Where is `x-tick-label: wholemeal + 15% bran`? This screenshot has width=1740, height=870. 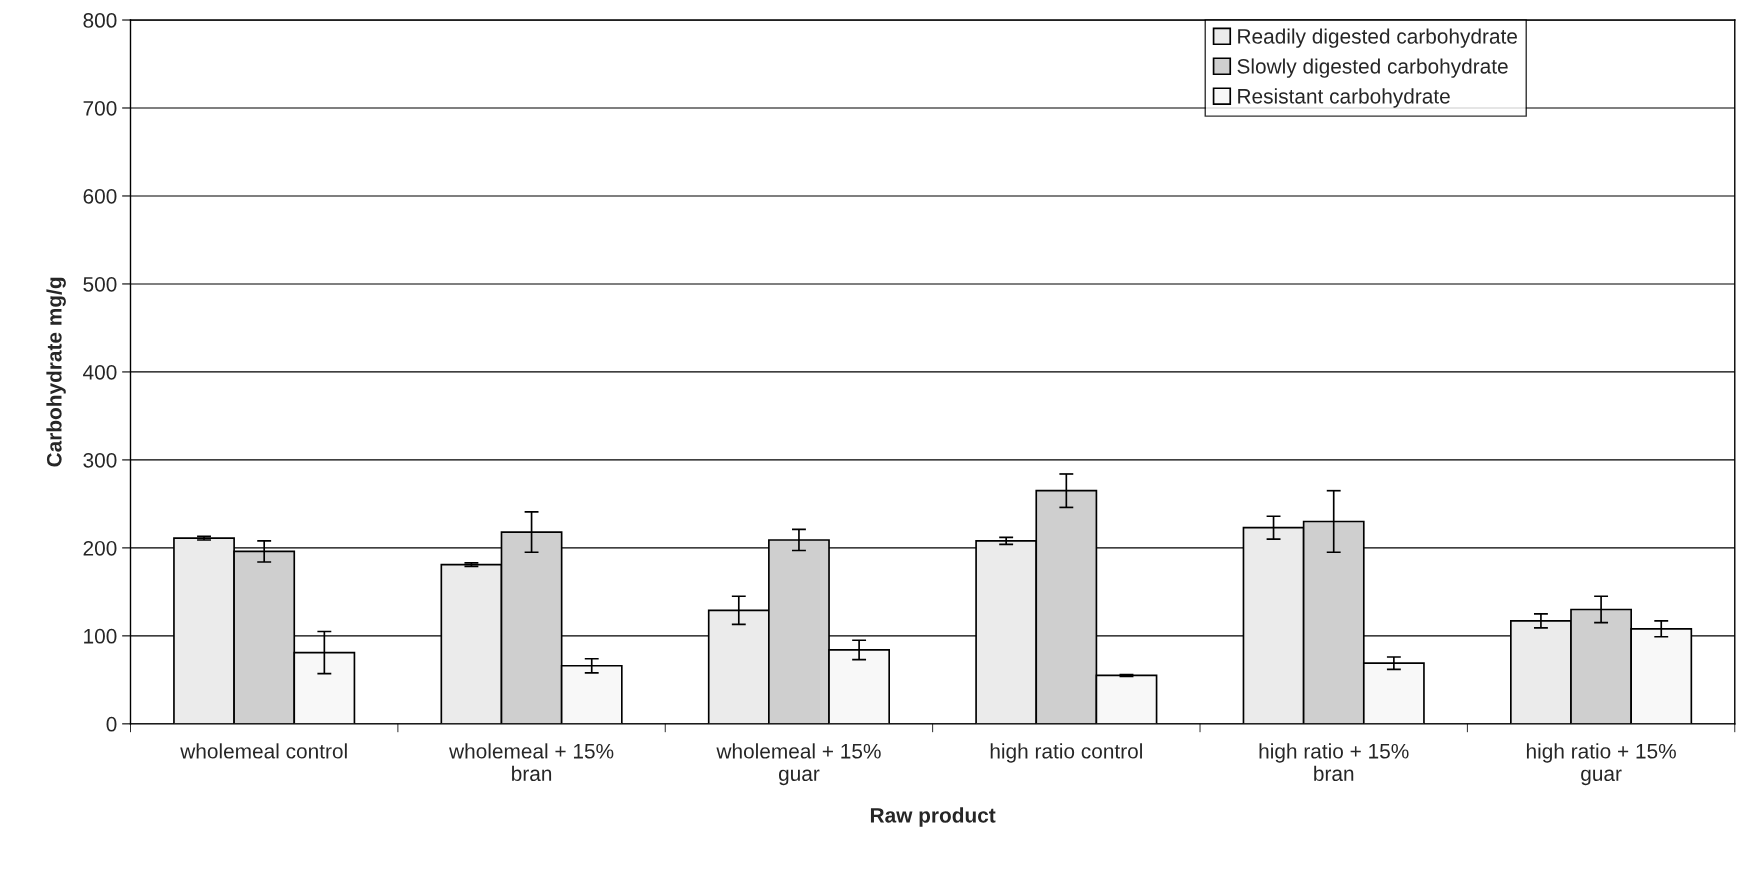 x-tick-label: wholemeal + 15% bran is located at coordinates (531, 762).